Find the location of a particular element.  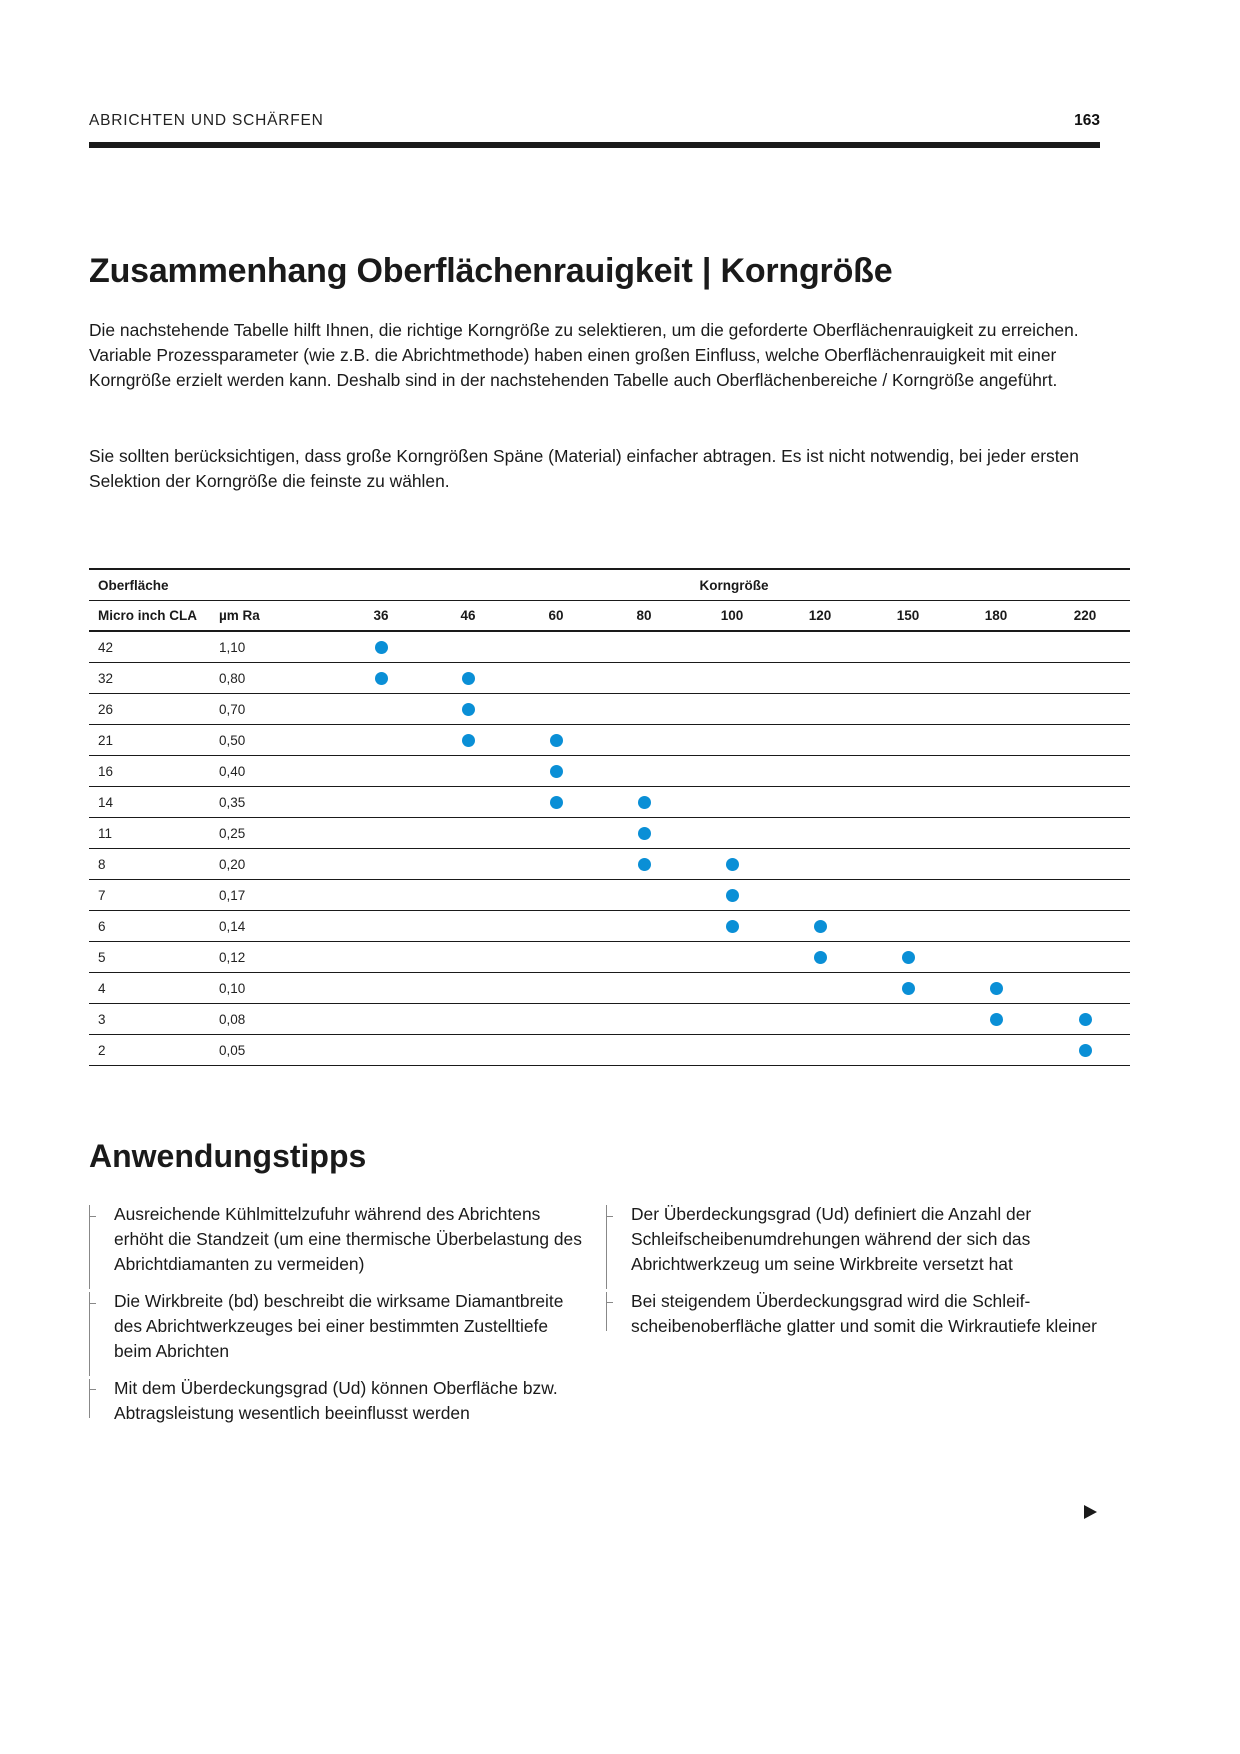

page-number: 163 is located at coordinates (1087, 120).